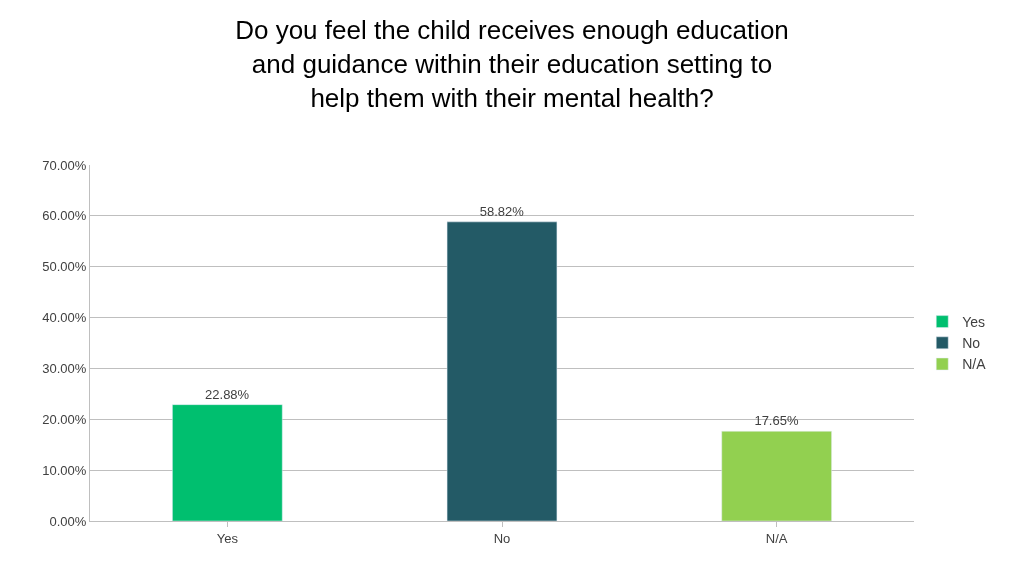 Image resolution: width=1024 pixels, height=561 pixels. Describe the element at coordinates (64, 216) in the screenshot. I see `y-tick-label: 60.00%` at that location.